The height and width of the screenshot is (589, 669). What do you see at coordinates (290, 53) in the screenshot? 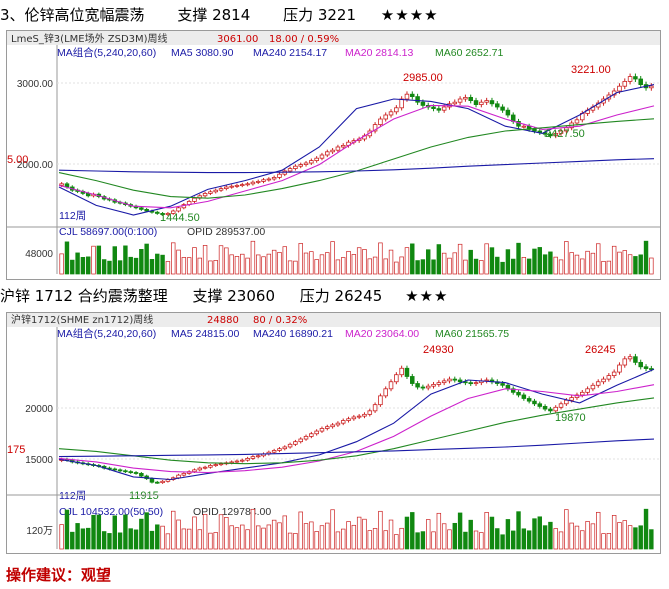
I see `ma-legend-item: MA240 2154.17` at bounding box center [290, 53].